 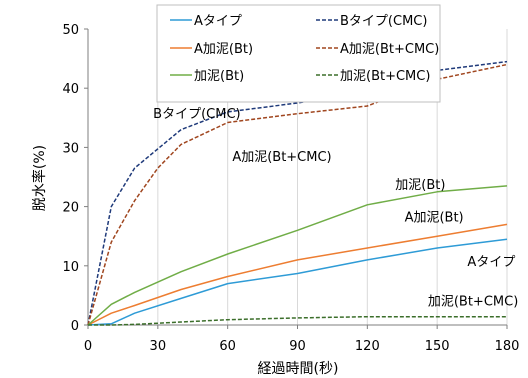 What do you see at coordinates (75, 326) in the screenshot?
I see `y-tick-label: 0` at bounding box center [75, 326].